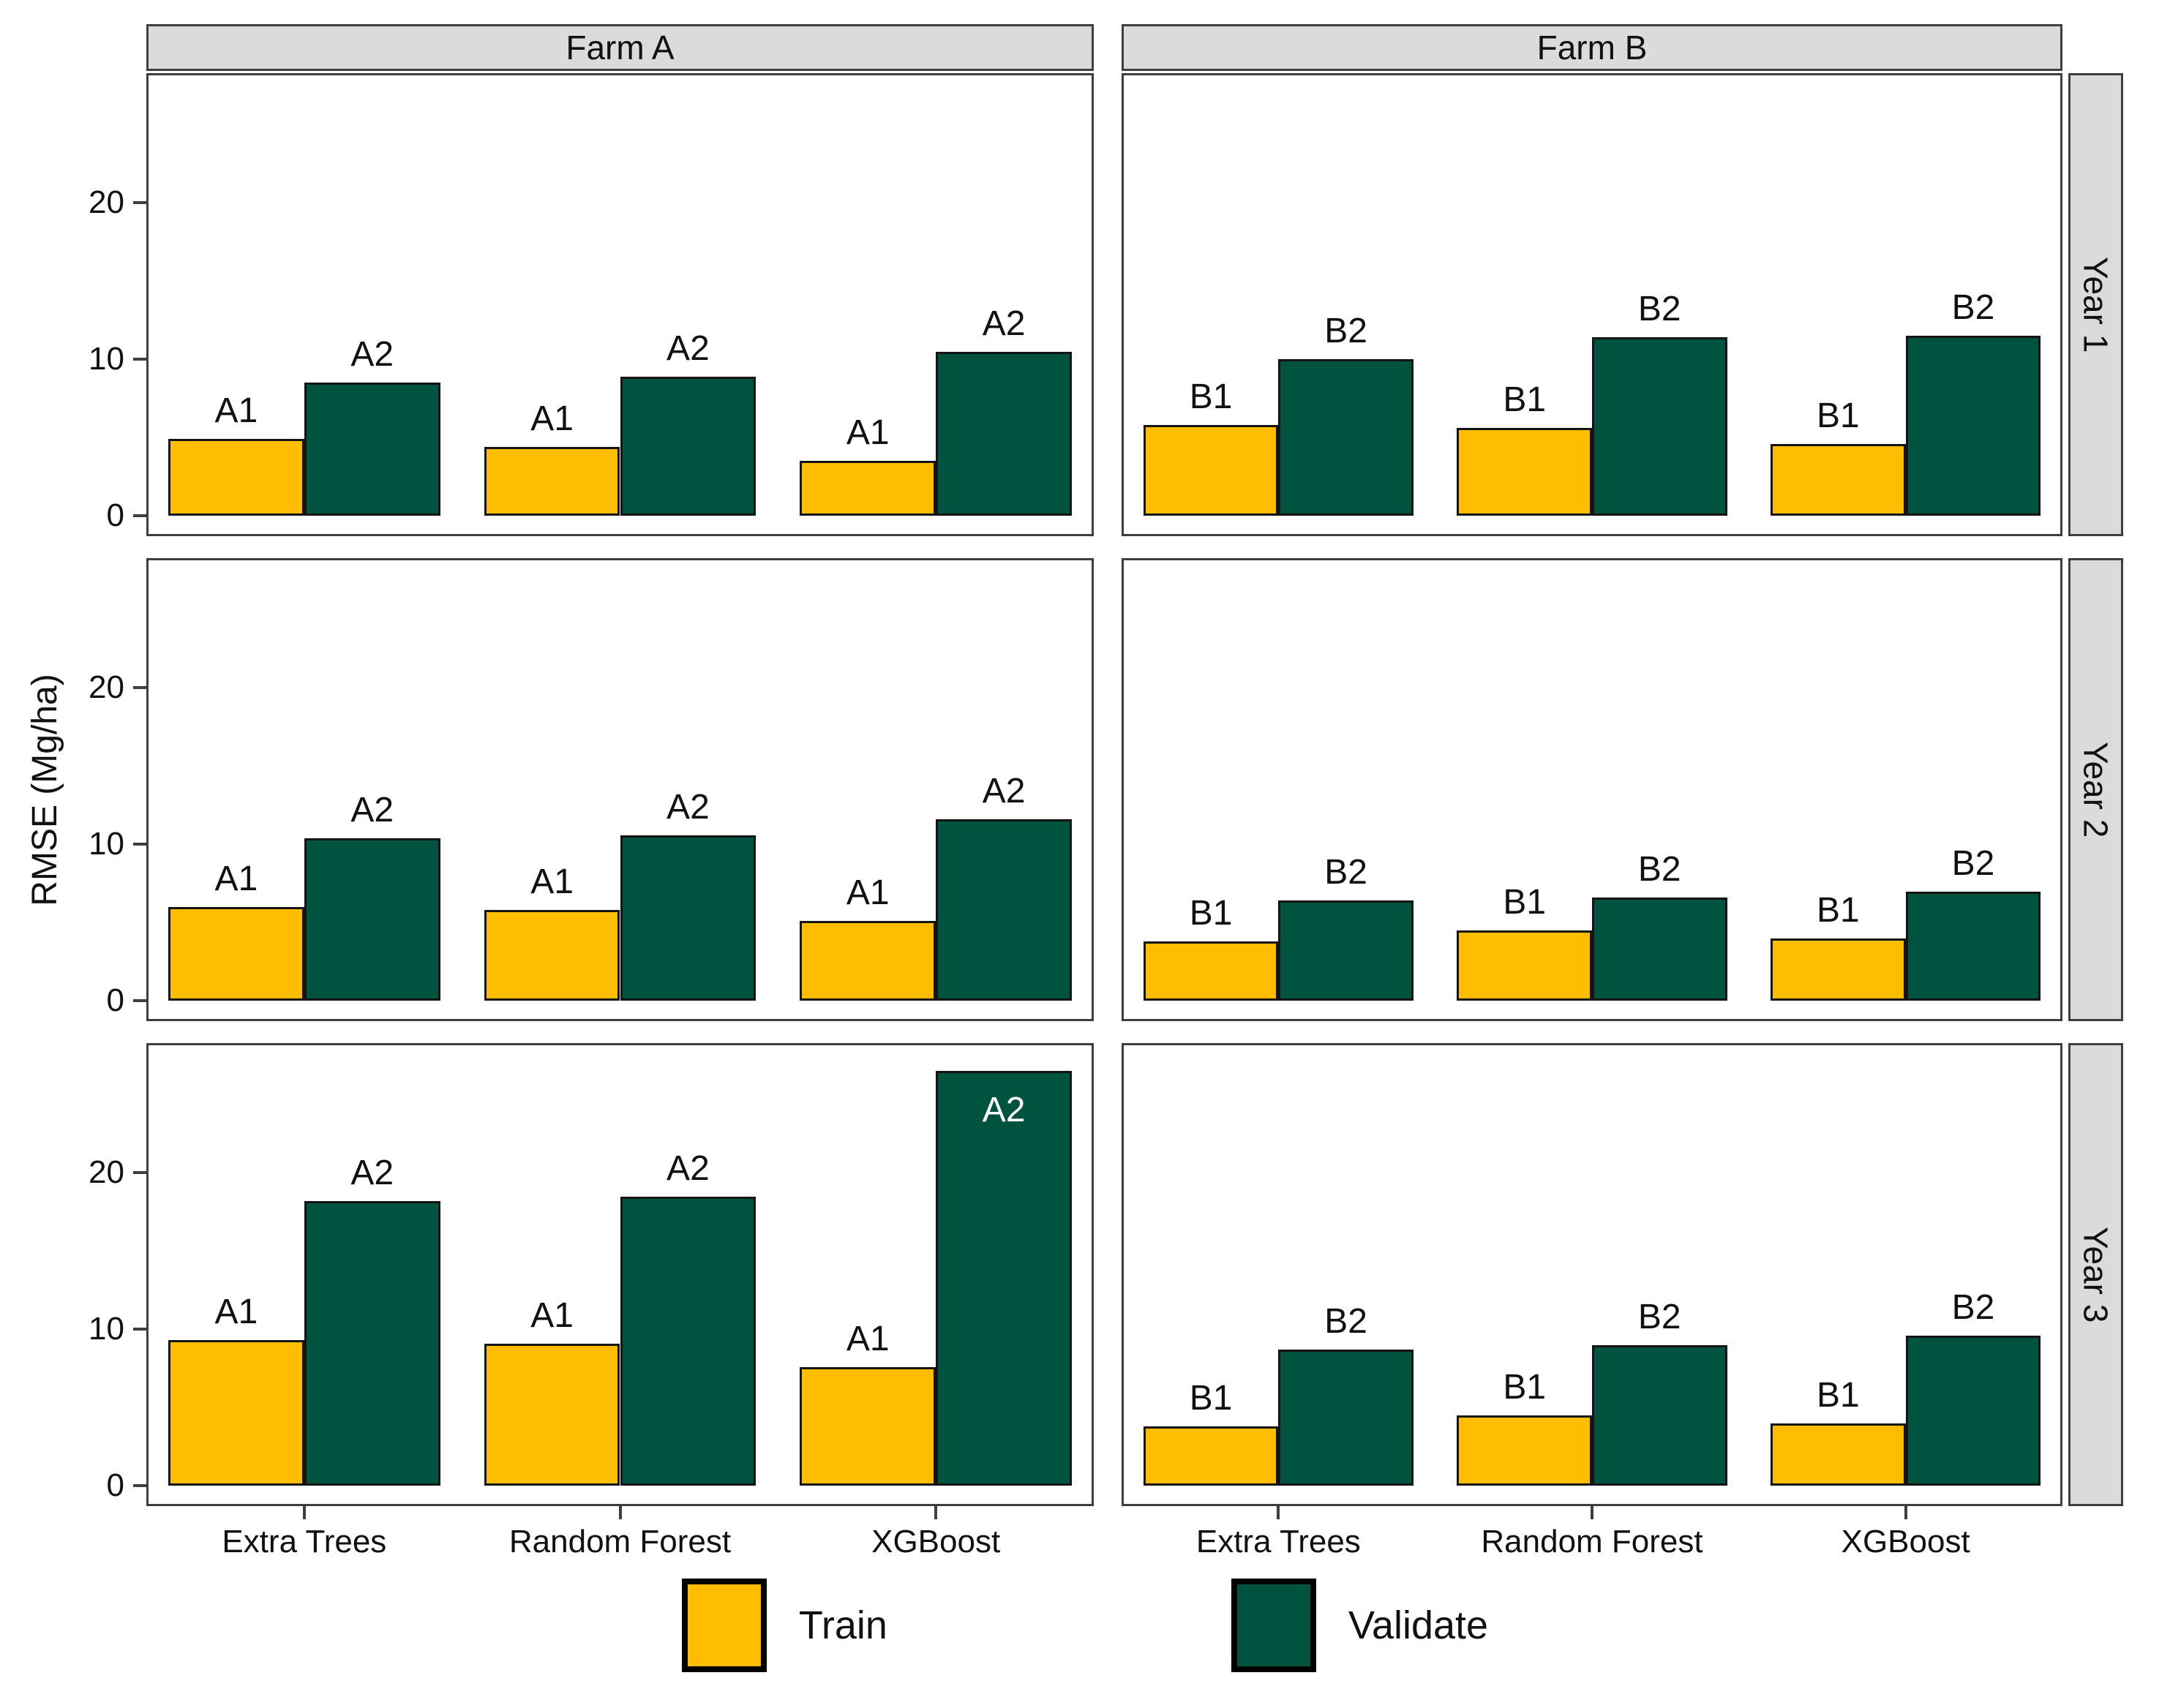 This screenshot has width=2170, height=1708. I want to click on legend: Train Validate, so click(1085, 1625).